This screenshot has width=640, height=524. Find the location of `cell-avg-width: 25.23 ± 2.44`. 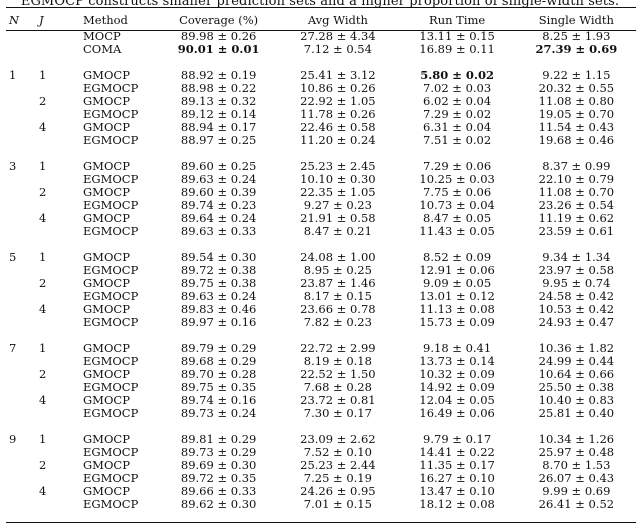

cell-avg-width: 25.23 ± 2.44 is located at coordinates (338, 465).